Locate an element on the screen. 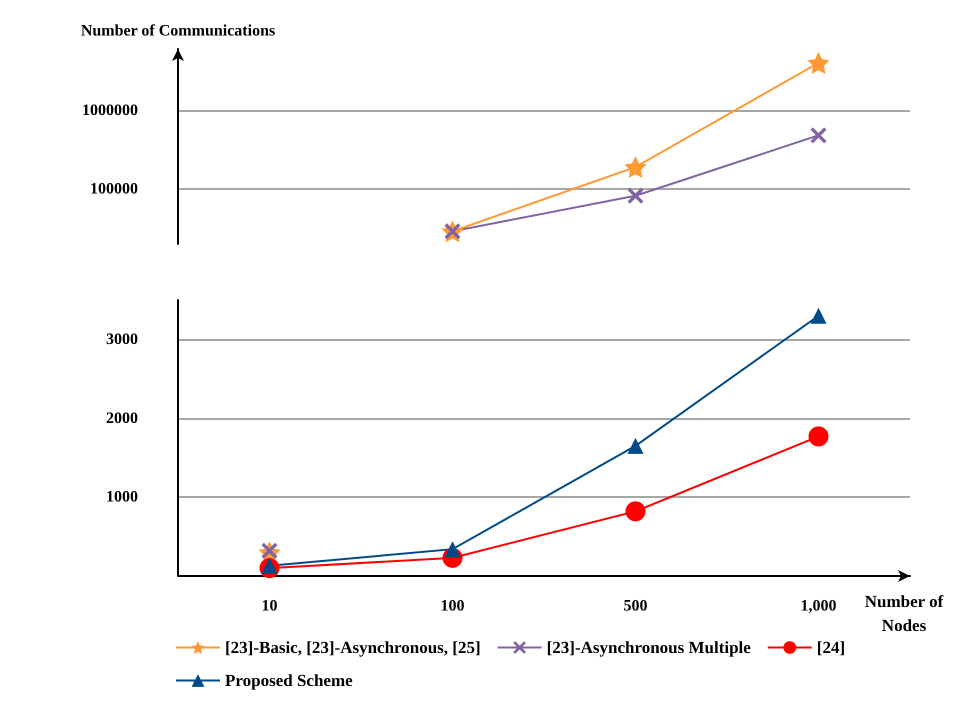 This screenshot has width=966, height=702. y-tick-label: 1000000 is located at coordinates (110, 110).